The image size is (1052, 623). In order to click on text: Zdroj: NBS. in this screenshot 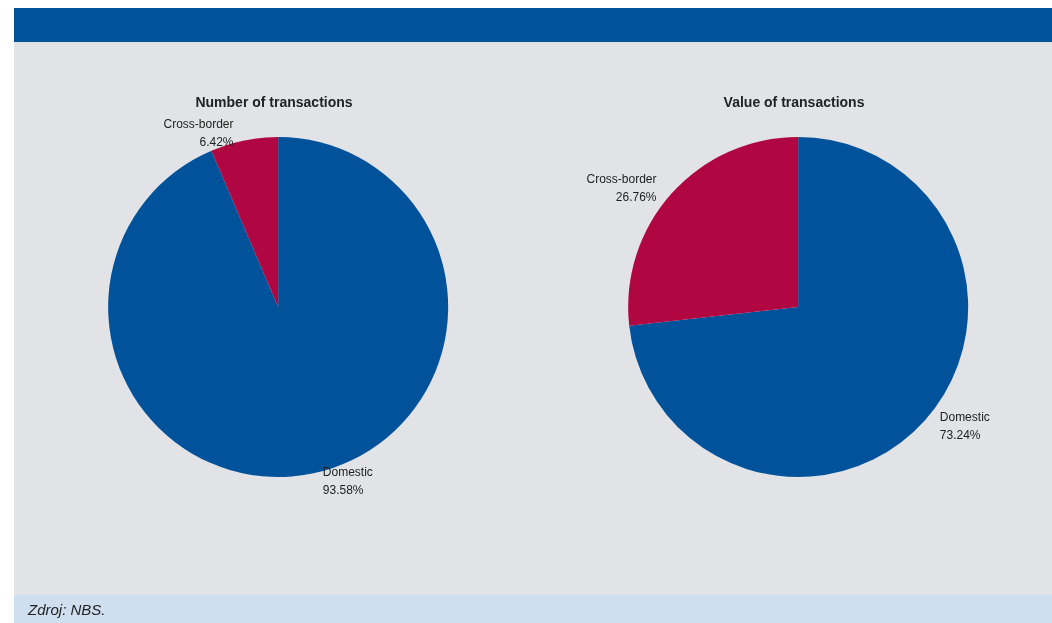, I will do `click(67, 609)`.